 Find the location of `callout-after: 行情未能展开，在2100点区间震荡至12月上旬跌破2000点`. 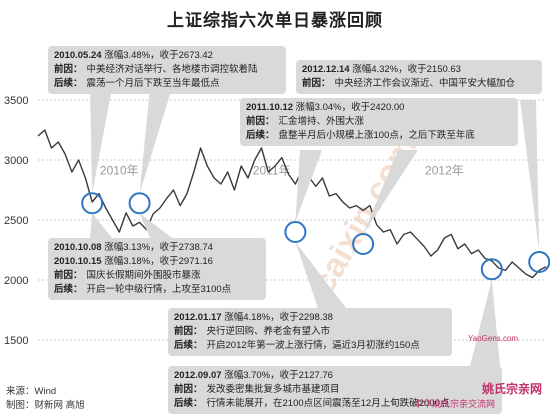

callout-after: 行情未能展开，在2100点区间震荡至12月上旬跌破2000点 is located at coordinates (328, 403).